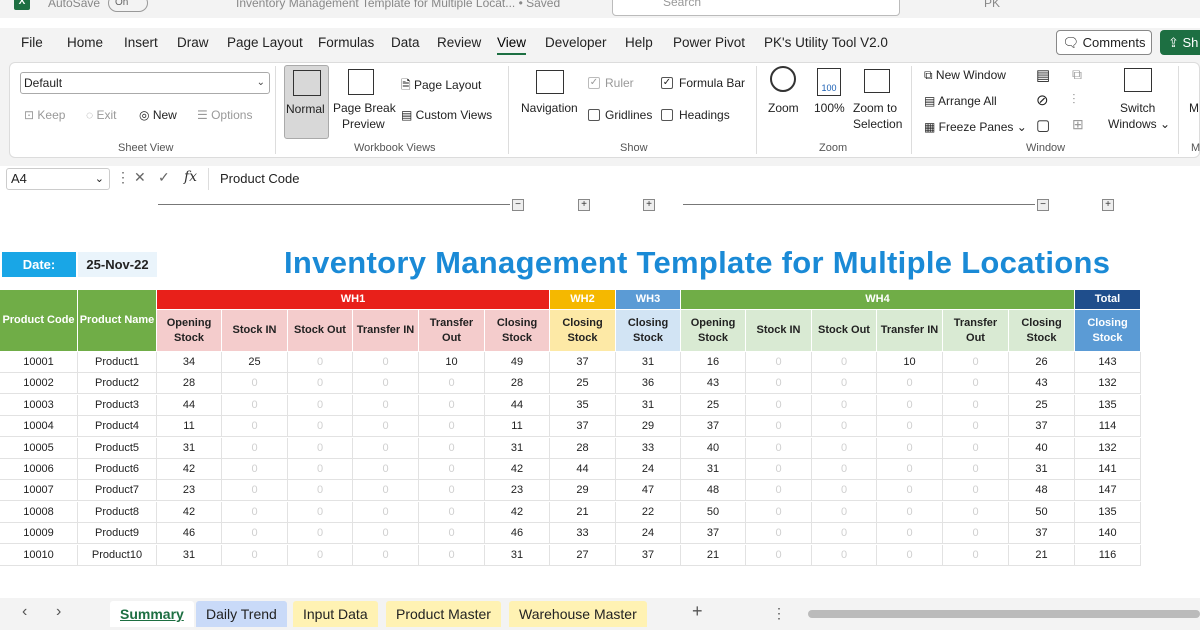 The height and width of the screenshot is (630, 1200). I want to click on more-icon: ⋮, so click(123, 177).